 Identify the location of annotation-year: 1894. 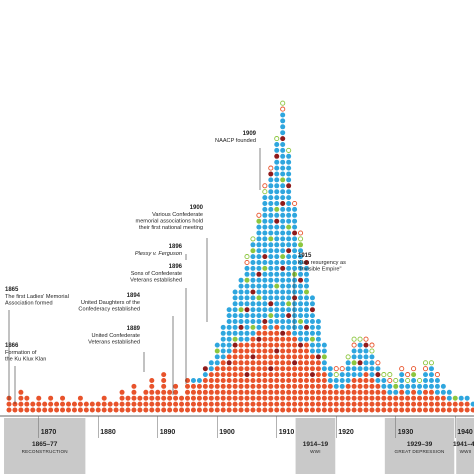
(134, 296).